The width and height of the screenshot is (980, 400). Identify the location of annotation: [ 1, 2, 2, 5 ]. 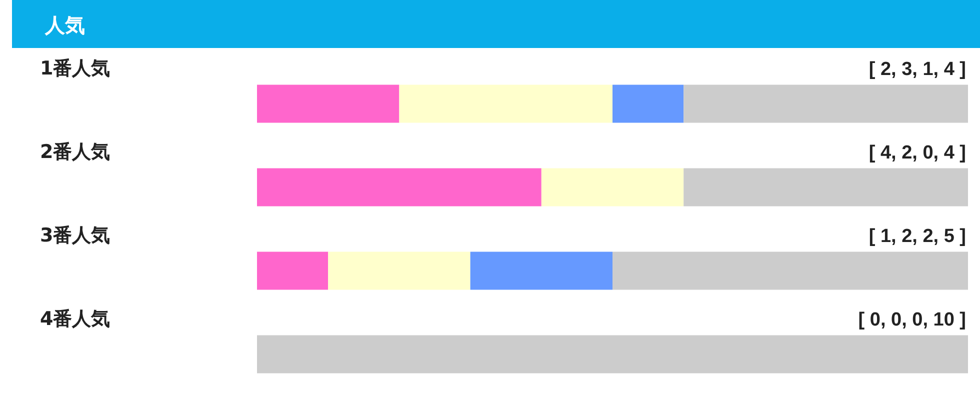
(917, 236).